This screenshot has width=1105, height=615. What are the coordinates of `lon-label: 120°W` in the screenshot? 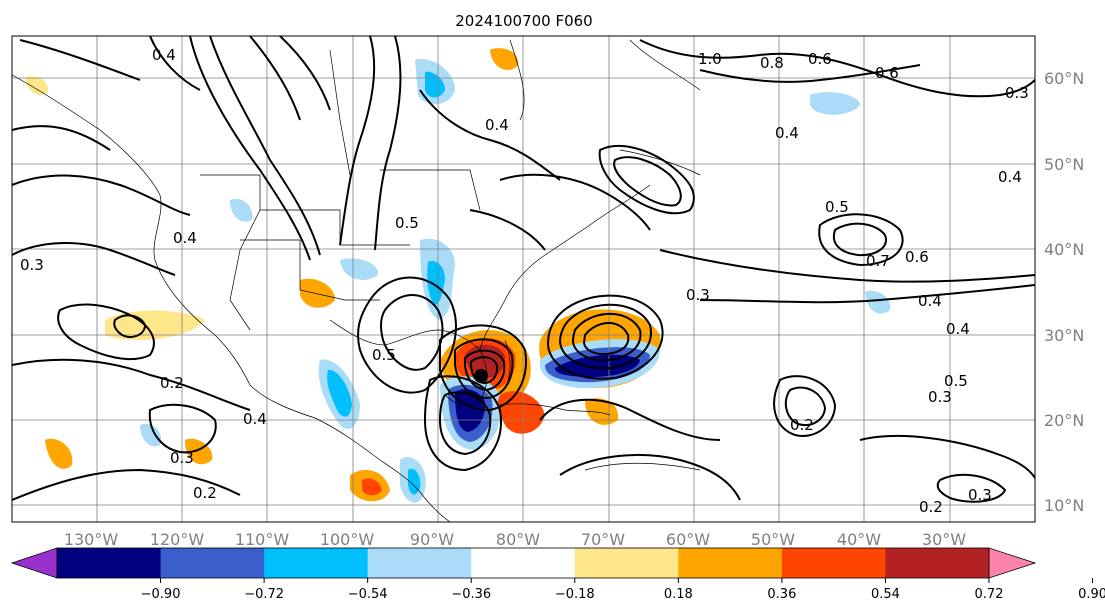 It's located at (177, 539).